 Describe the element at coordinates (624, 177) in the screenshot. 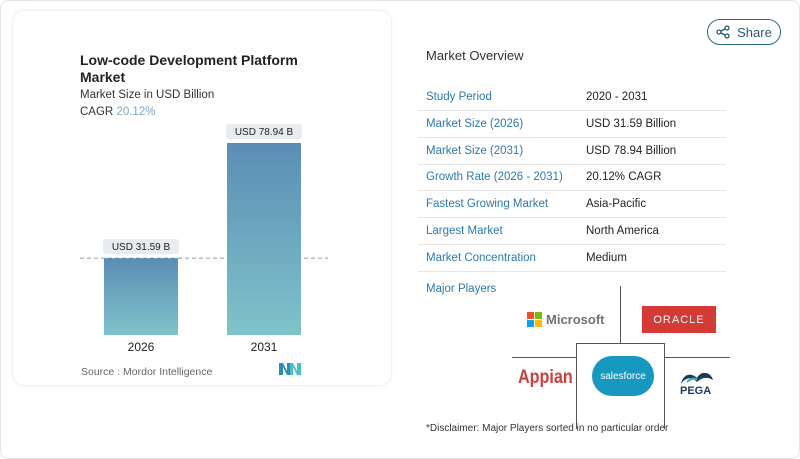

I see `overview-value: 20.12% CAGR` at that location.